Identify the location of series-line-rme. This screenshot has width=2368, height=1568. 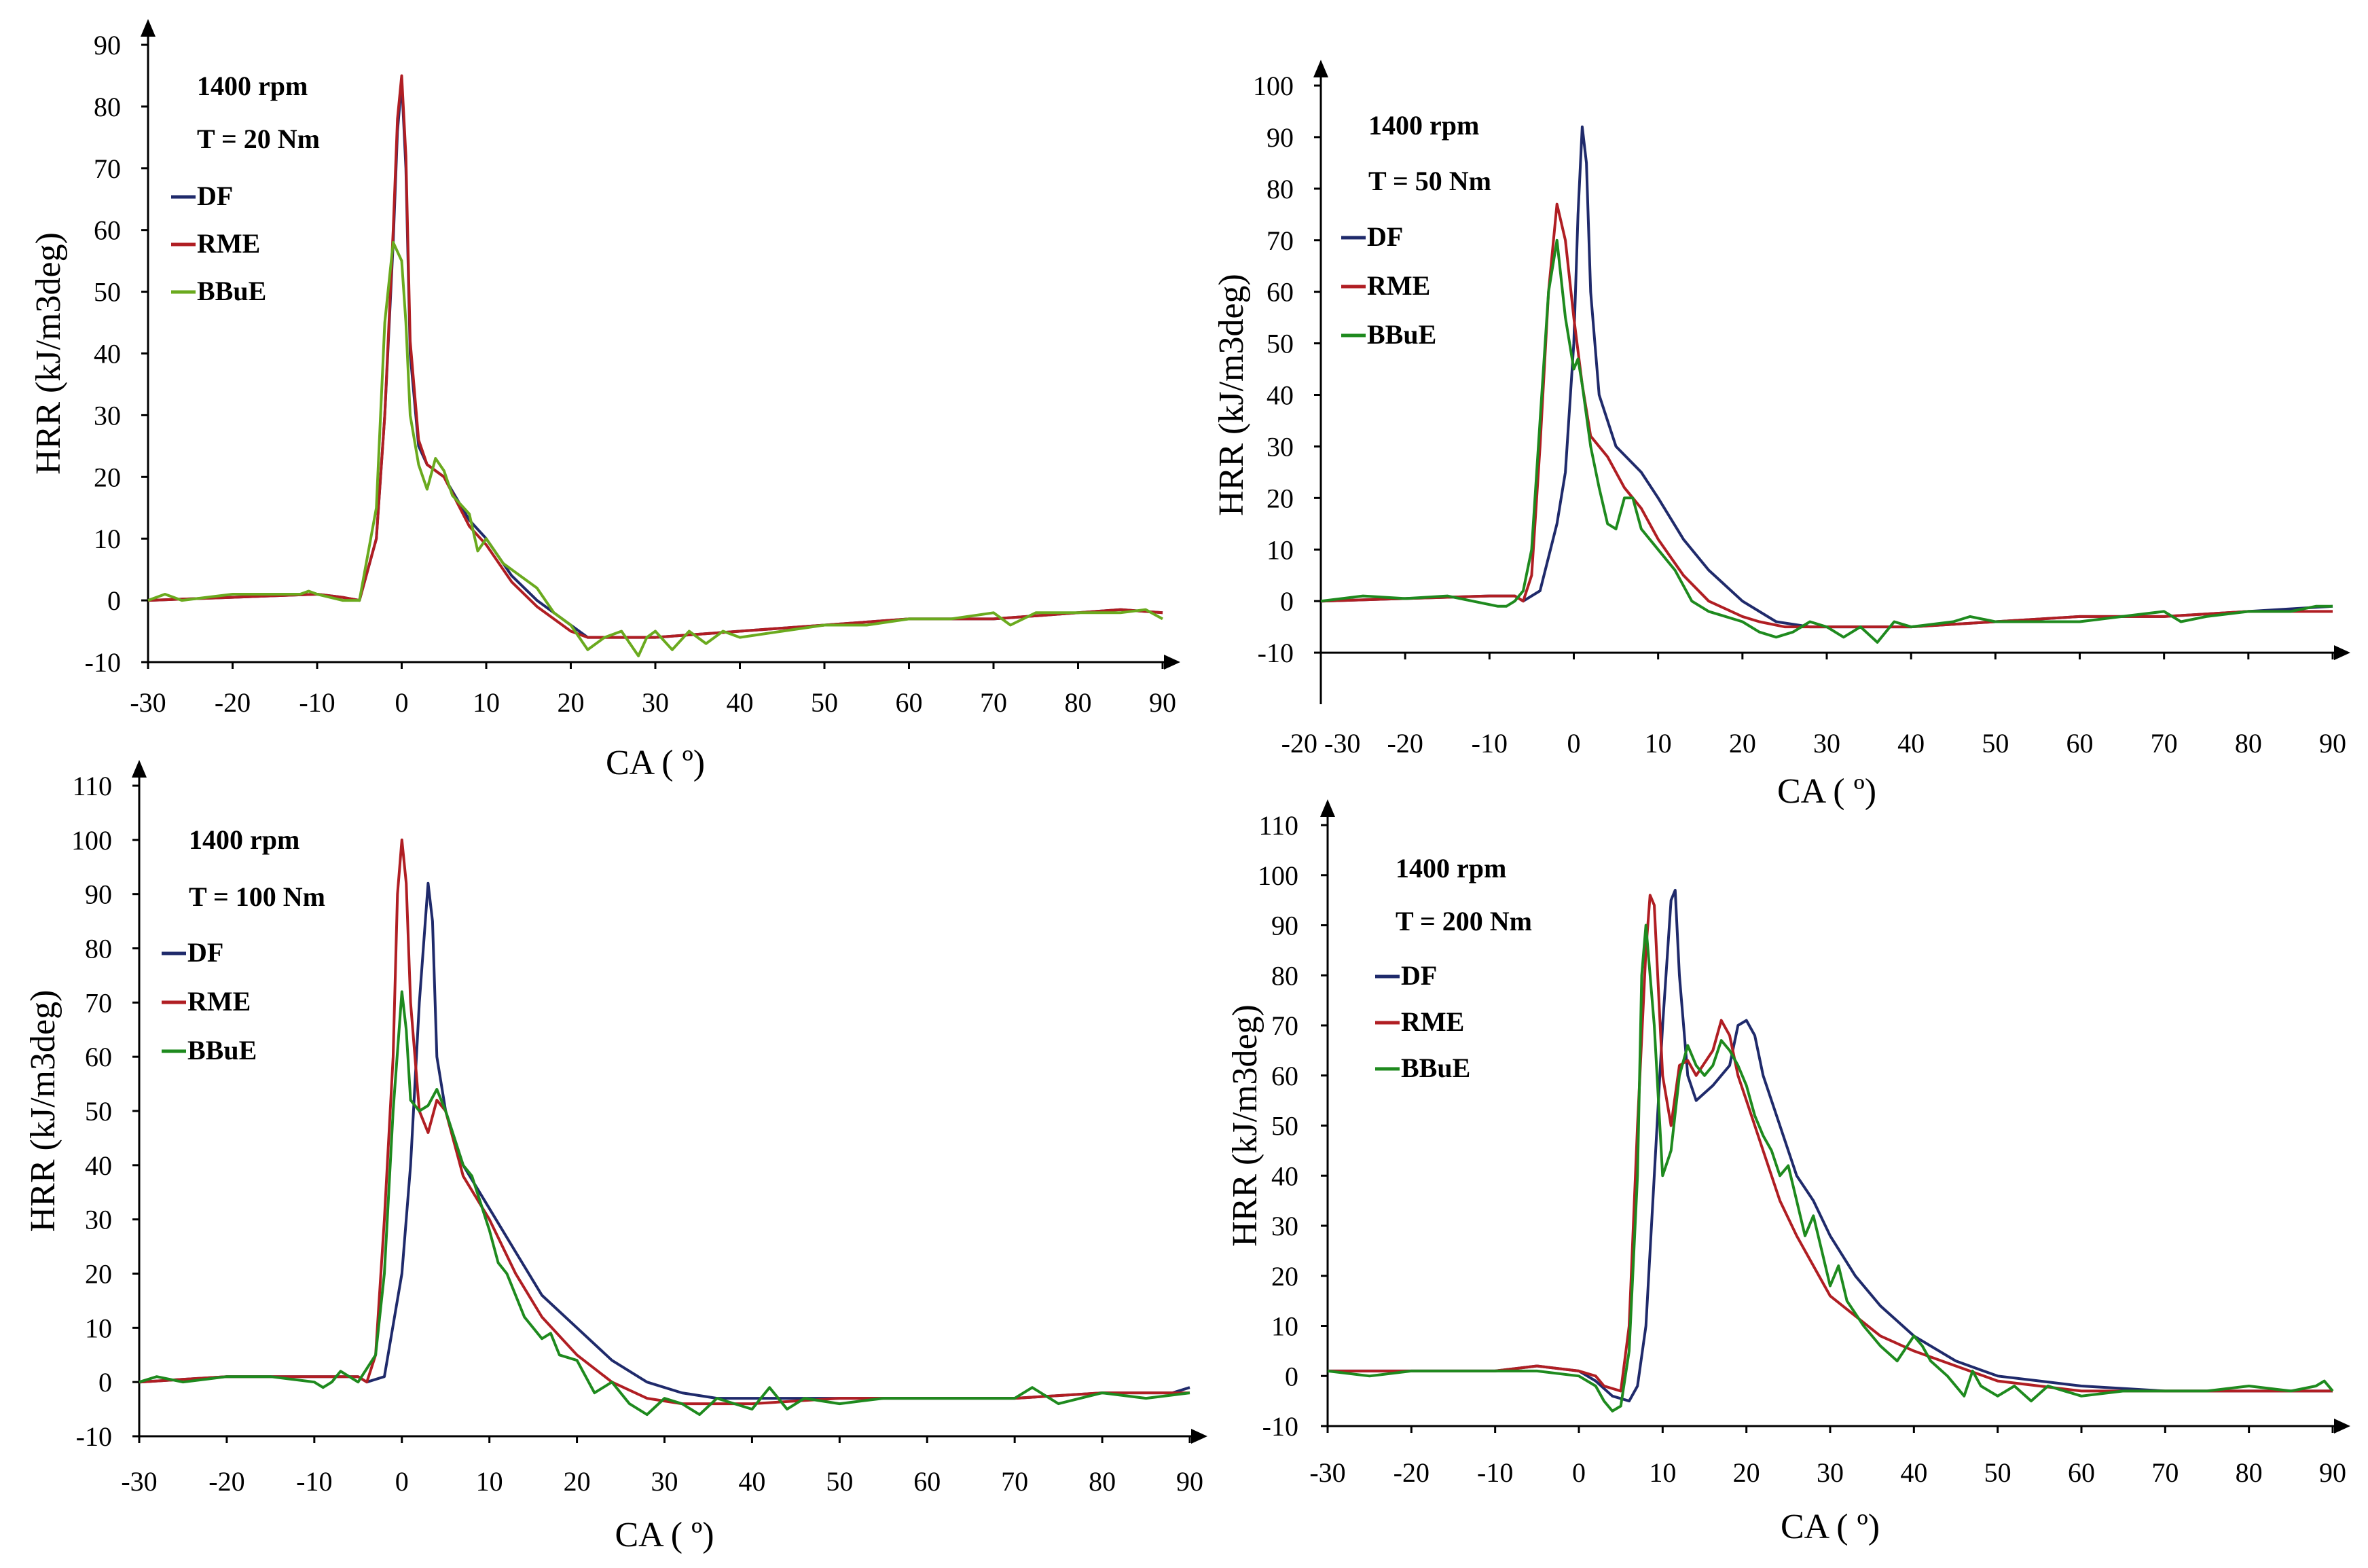
(1827, 415).